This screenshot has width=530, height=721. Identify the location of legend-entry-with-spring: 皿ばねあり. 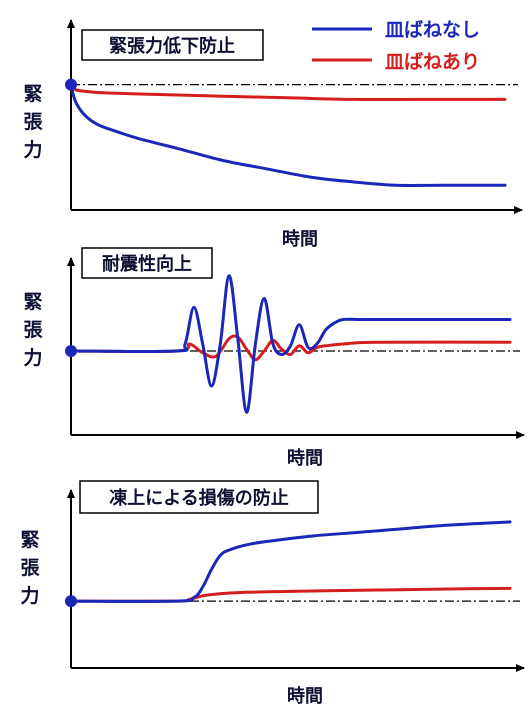
(396, 62).